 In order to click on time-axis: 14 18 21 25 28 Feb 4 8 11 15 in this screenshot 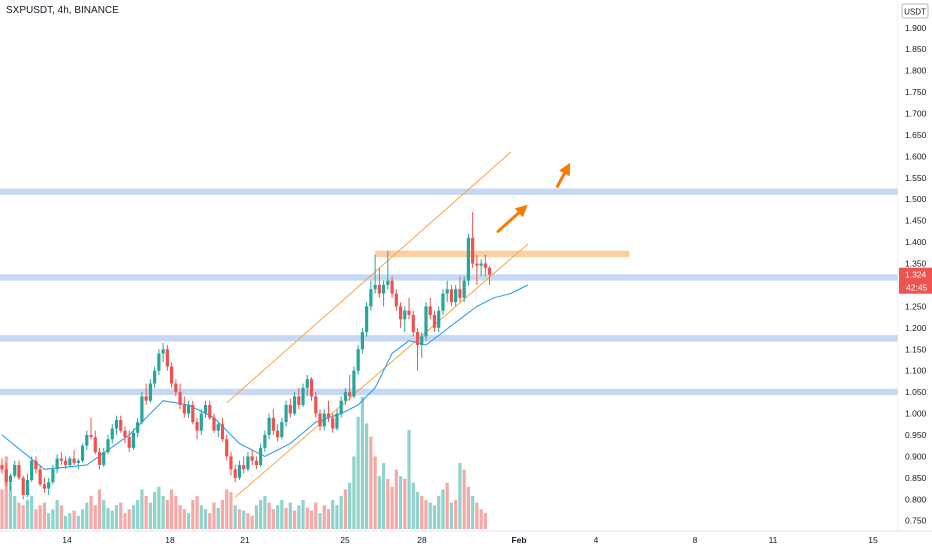, I will do `click(466, 540)`.